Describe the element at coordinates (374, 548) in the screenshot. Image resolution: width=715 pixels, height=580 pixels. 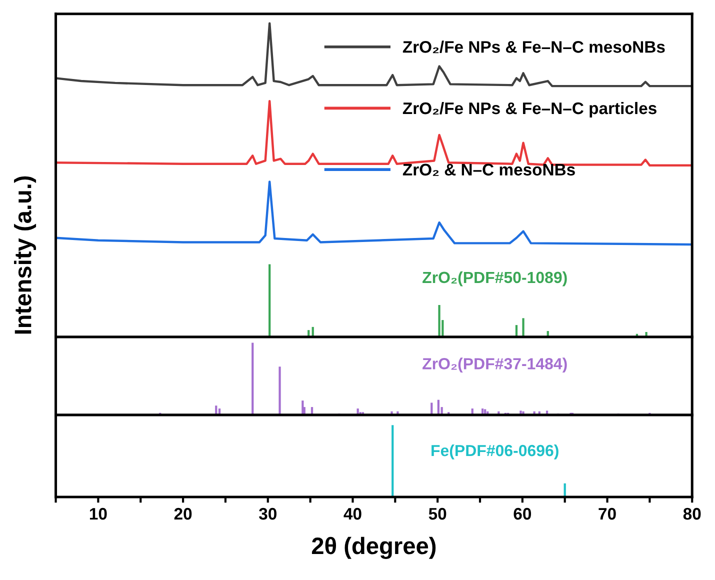
I see `x-axis-title: 2θ (degree)` at that location.